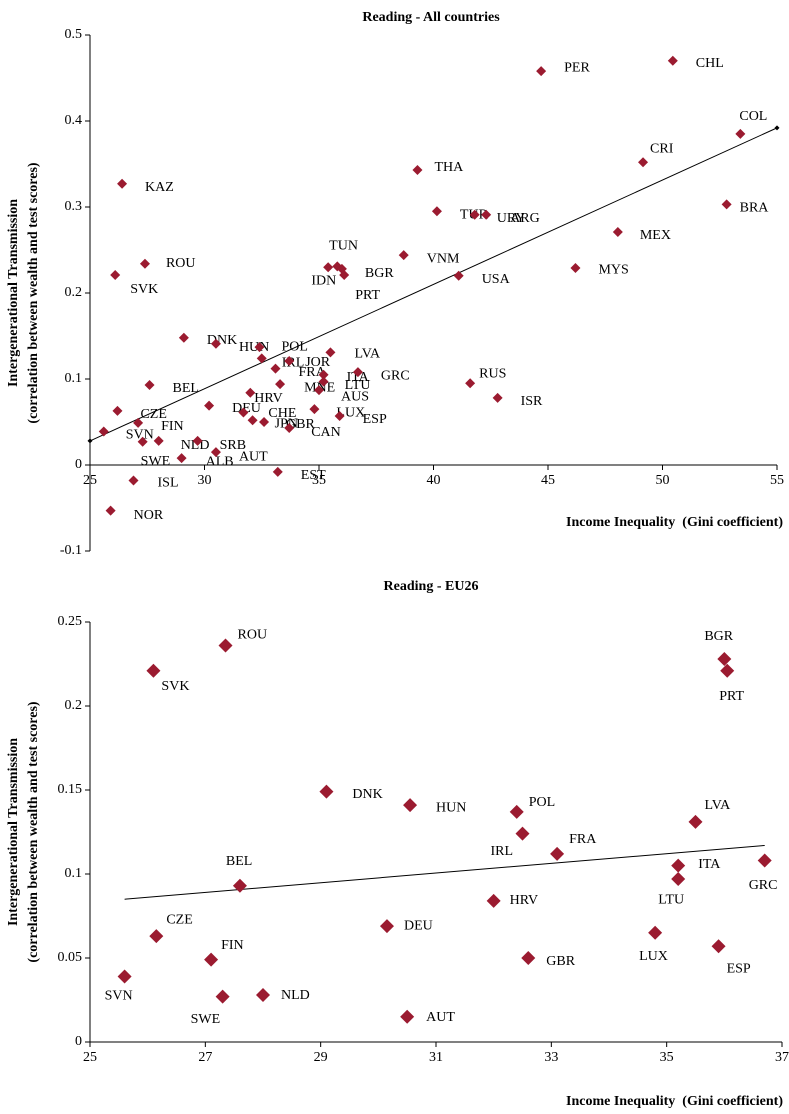 This screenshot has width=789, height=1114. Describe the element at coordinates (777, 480) in the screenshot. I see `x-tick-label: 55` at that location.